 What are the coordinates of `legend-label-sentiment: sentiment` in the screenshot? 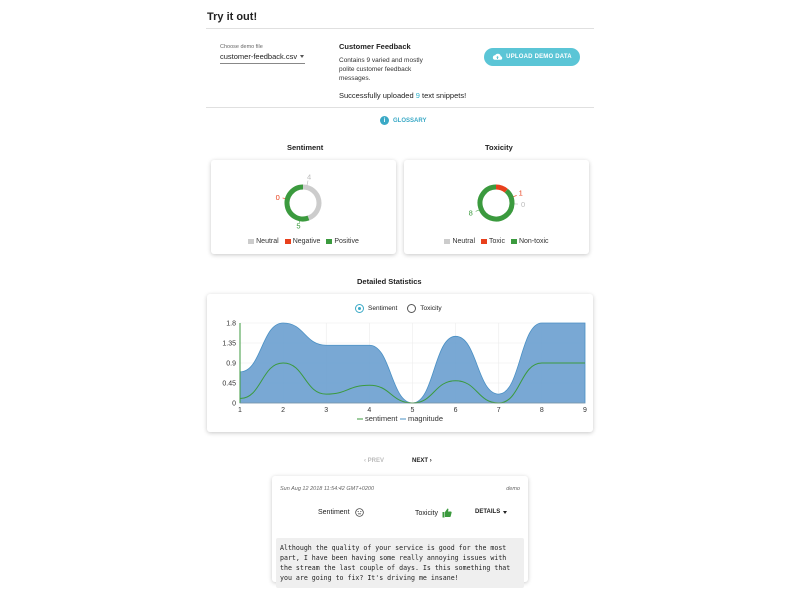 It's located at (381, 418).